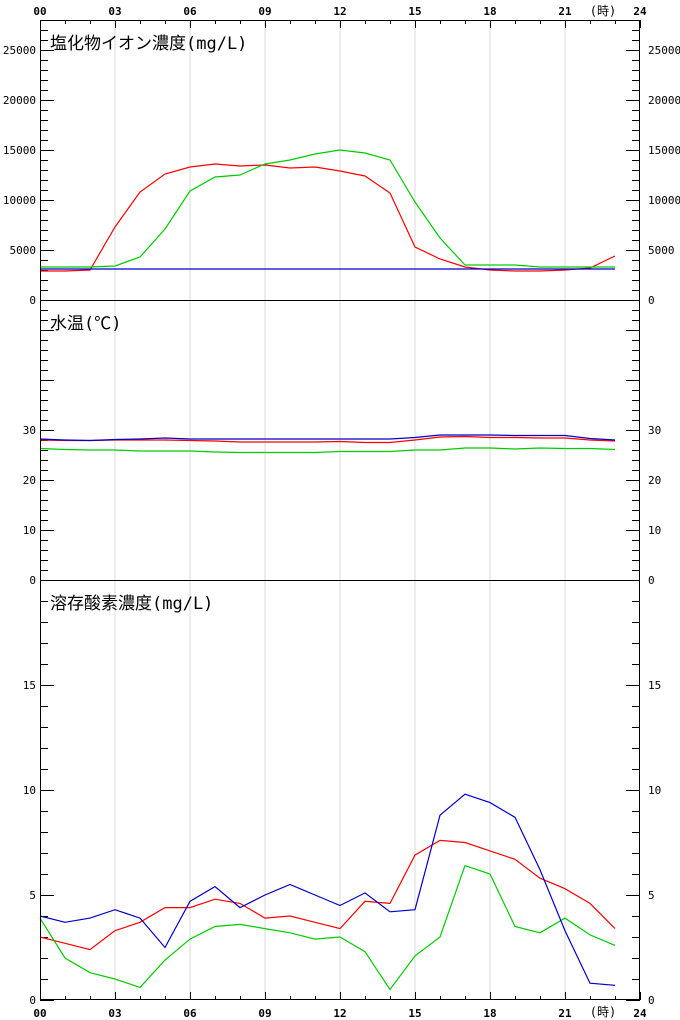 The image size is (680, 1020). Describe the element at coordinates (29, 430) in the screenshot. I see `y-tick-label-left: 30` at that location.